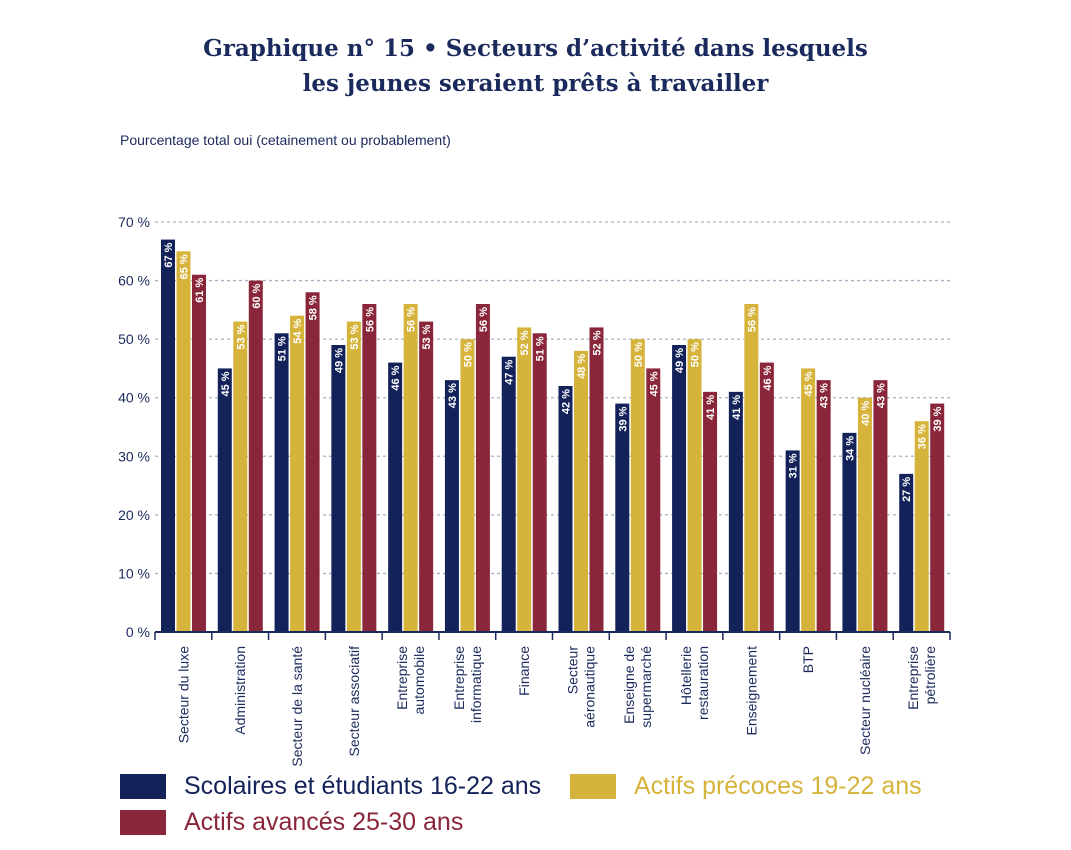  Describe the element at coordinates (686, 675) in the screenshot. I see `x-tick-label: Hôtellerie` at that location.